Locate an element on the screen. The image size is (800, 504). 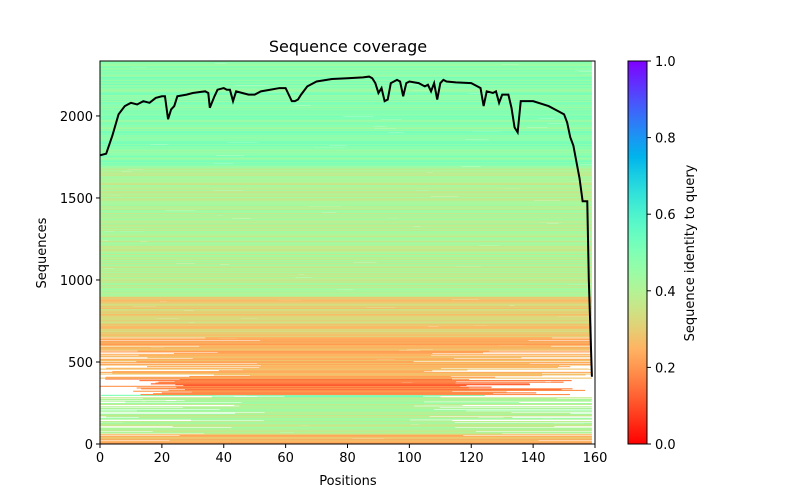
x-tick-label: 120 is located at coordinates (471, 458).